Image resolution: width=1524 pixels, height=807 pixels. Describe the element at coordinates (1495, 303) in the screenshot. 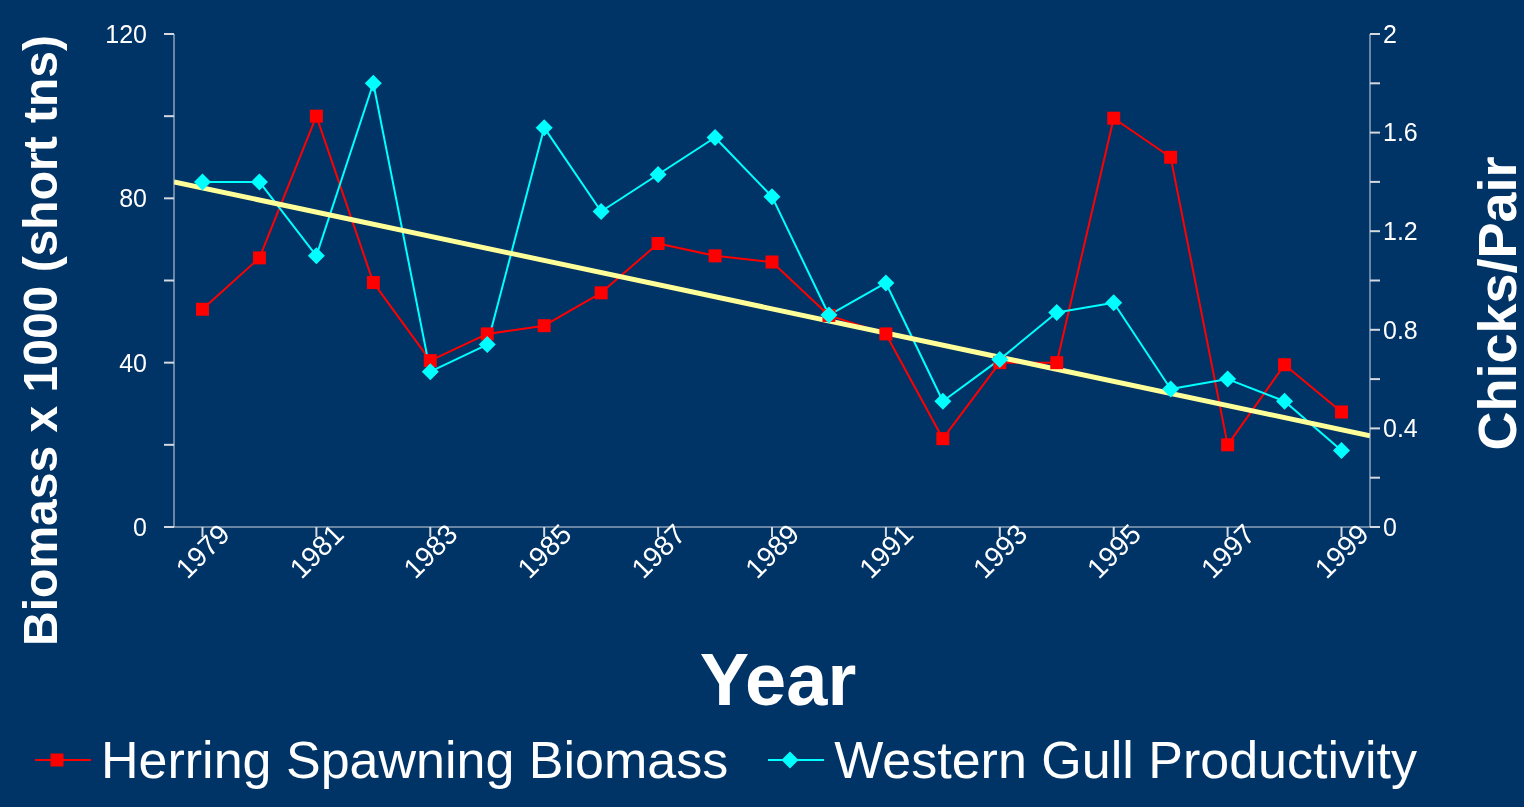

I see `y2-axis-title: Chicks/Pair` at that location.